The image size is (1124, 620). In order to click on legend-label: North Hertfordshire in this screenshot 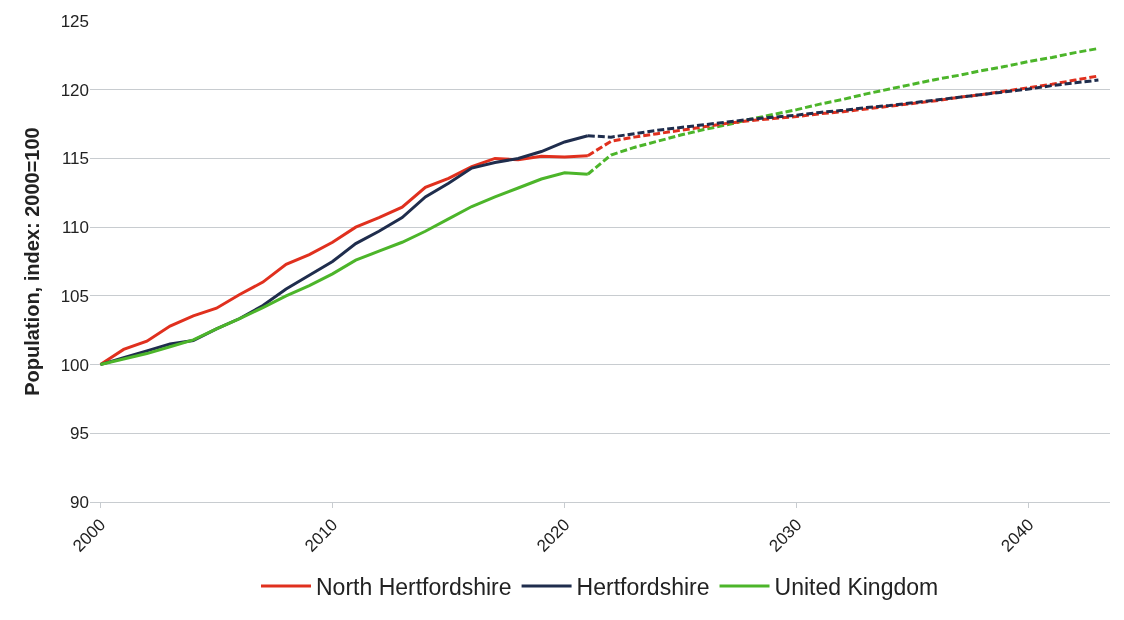, I will do `click(414, 586)`.